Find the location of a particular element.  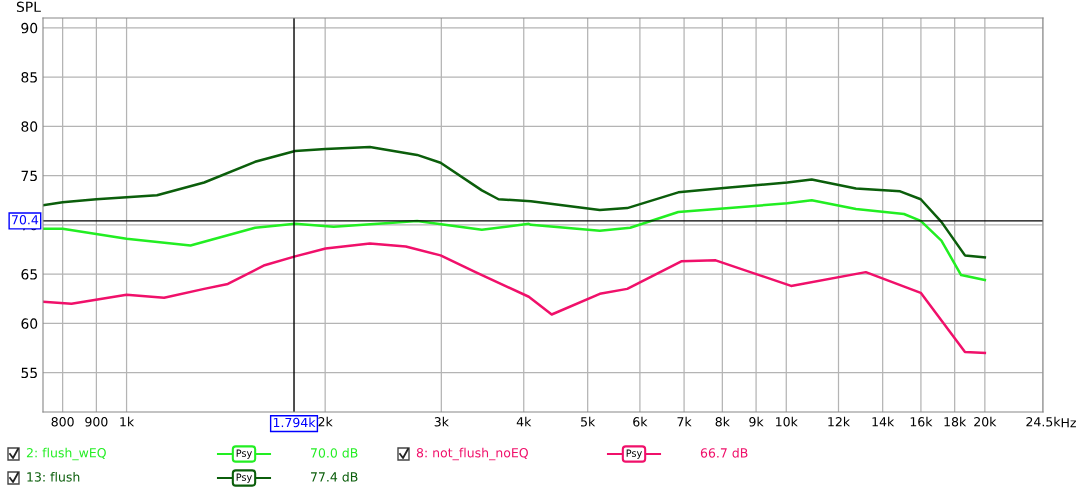

x-tick-label: 16k is located at coordinates (921, 421).